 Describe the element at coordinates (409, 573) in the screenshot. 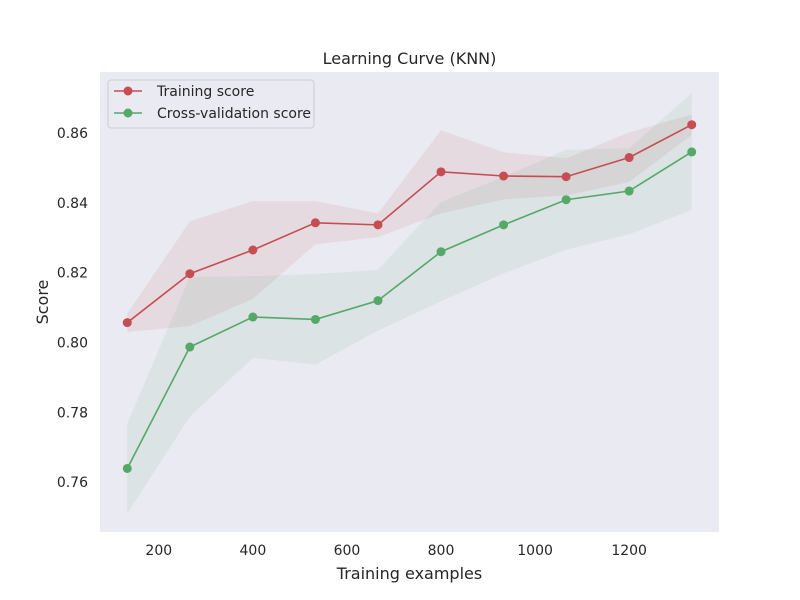

I see `x-axis-label: Training examples` at that location.